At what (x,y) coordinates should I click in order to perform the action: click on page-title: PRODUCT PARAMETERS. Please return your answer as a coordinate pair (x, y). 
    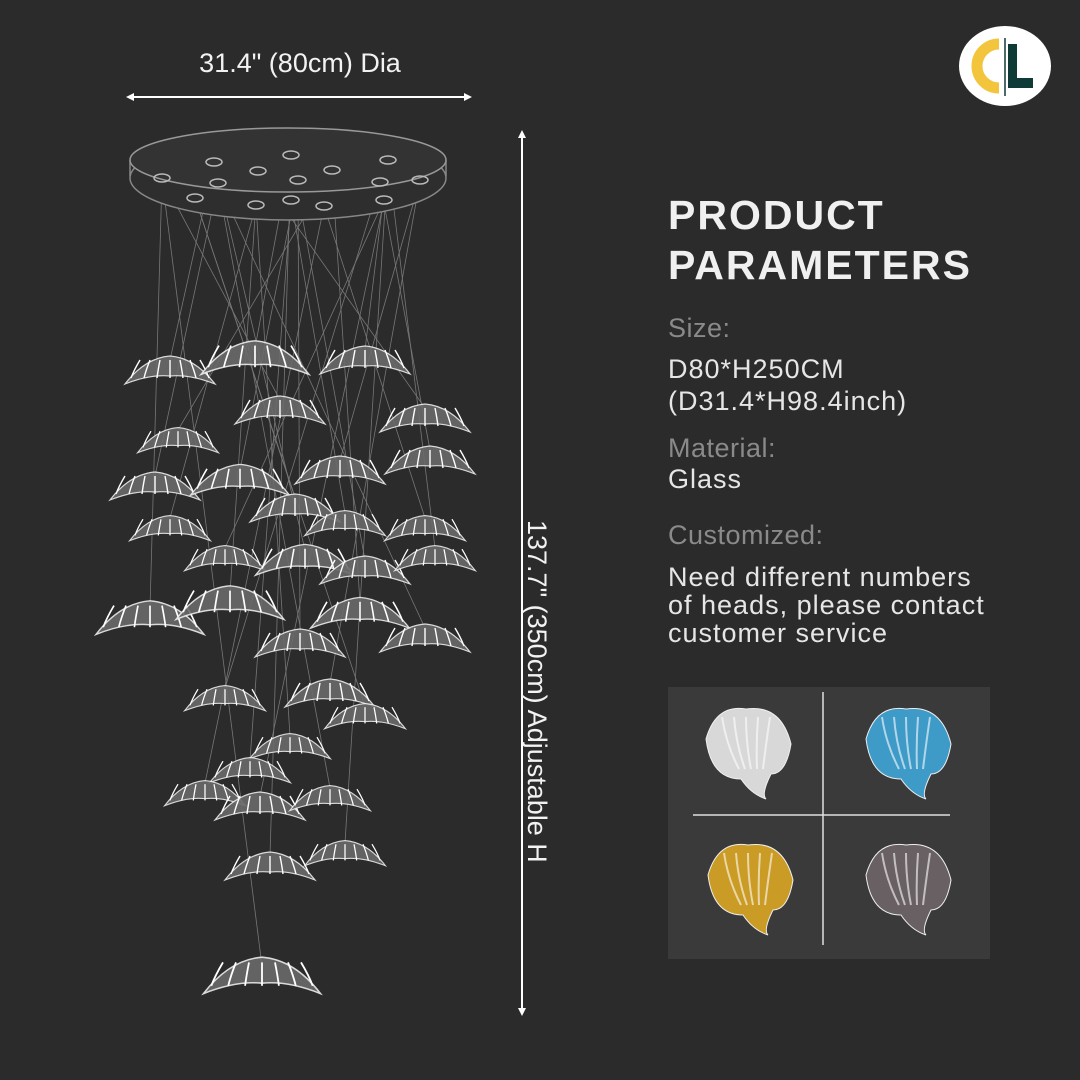
    Looking at the image, I should click on (820, 240).